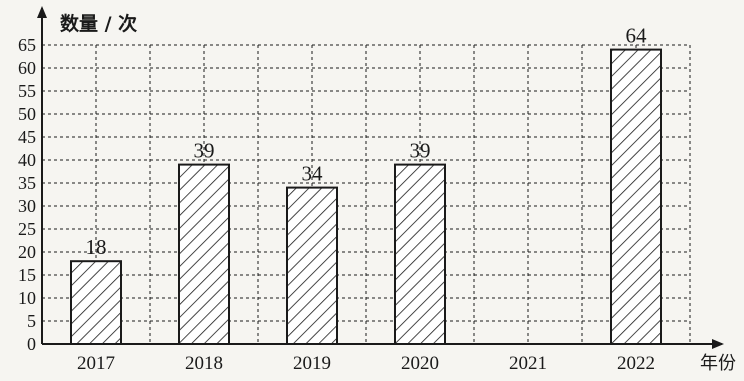 This screenshot has width=744, height=381. I want to click on x-tick-label: 2021, so click(528, 363).